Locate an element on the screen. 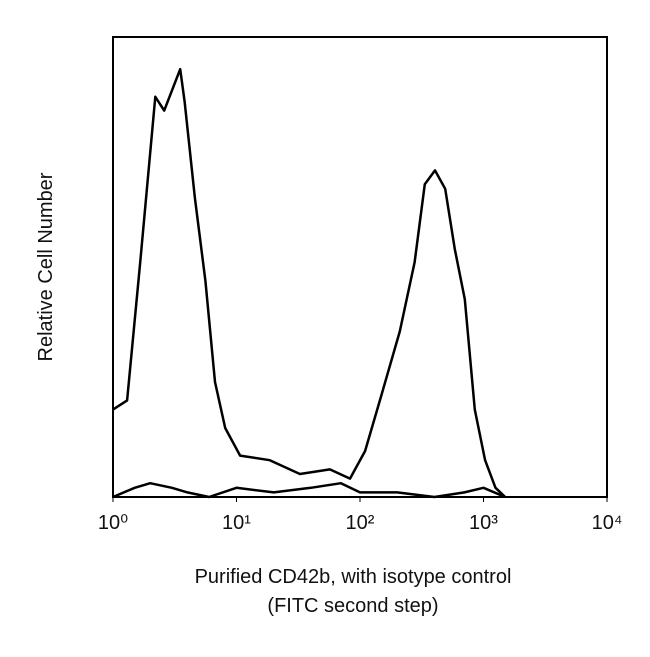 The image size is (650, 657). y-axis-label: Relative Cell Number is located at coordinates (46, 266).